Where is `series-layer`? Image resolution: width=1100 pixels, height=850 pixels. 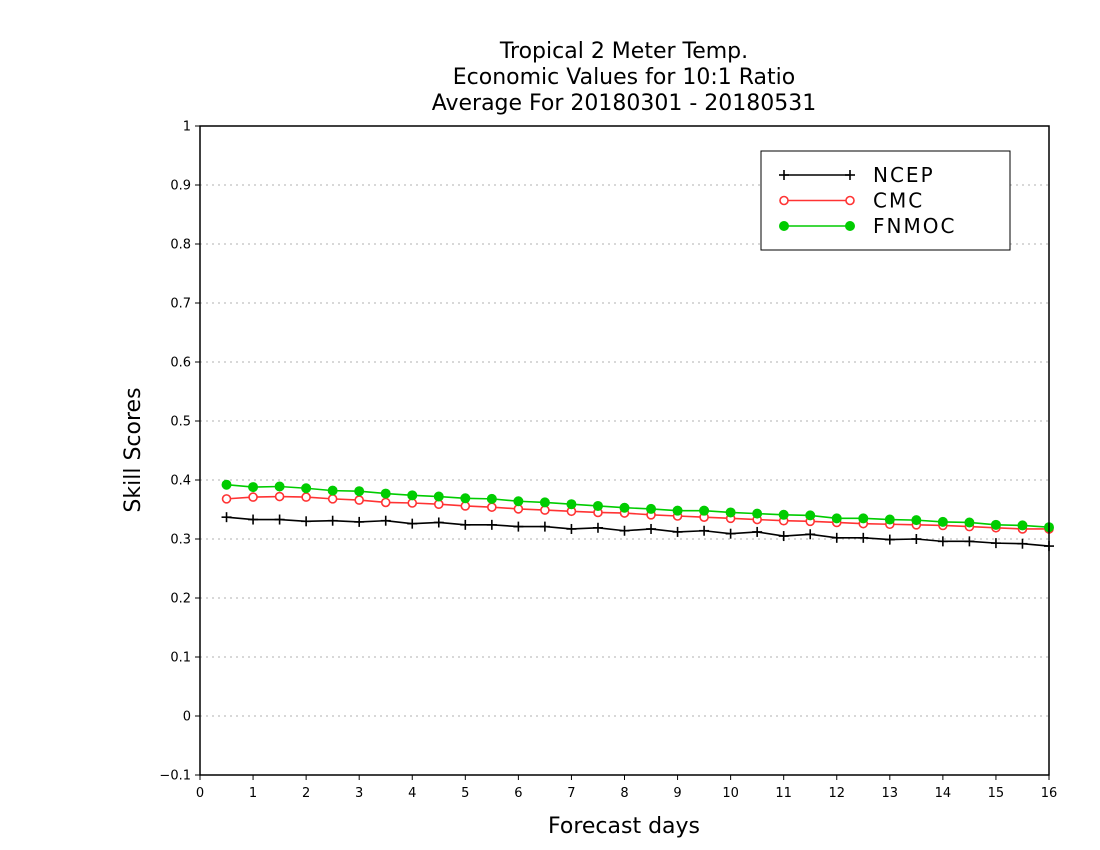
series-layer is located at coordinates (637, 515).